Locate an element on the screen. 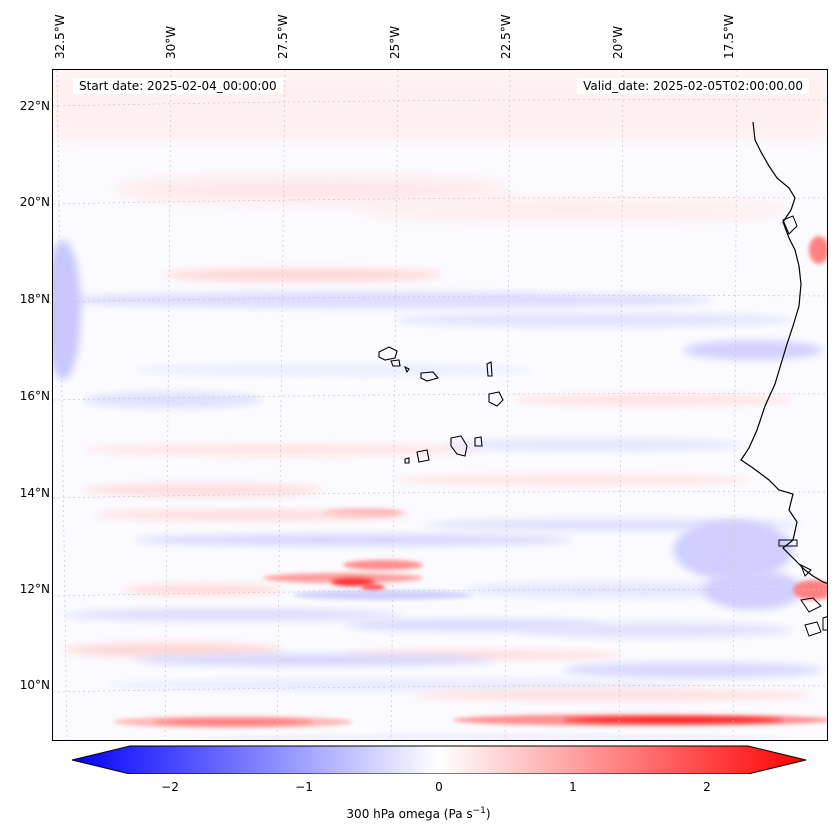 Image resolution: width=837 pixels, height=839 pixels. start-date-label: Start date: 2025-02-04_00:00:00 is located at coordinates (178, 86).